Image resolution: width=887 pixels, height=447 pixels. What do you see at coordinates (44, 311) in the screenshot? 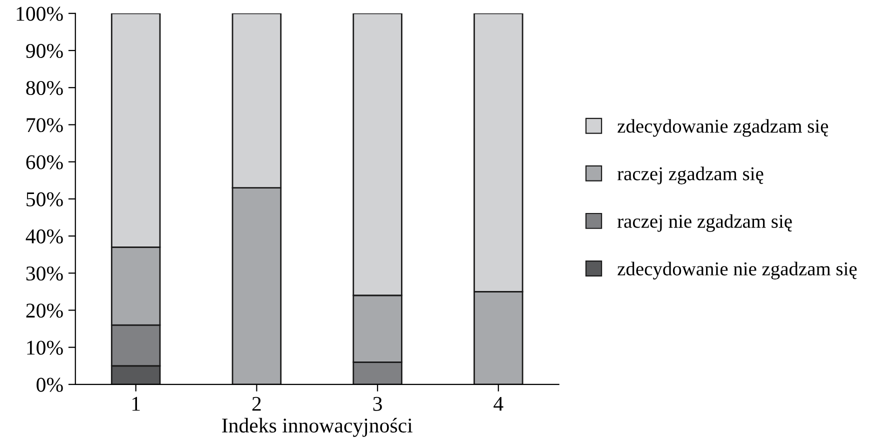
I see `y-tick-label: 20%` at bounding box center [44, 311].